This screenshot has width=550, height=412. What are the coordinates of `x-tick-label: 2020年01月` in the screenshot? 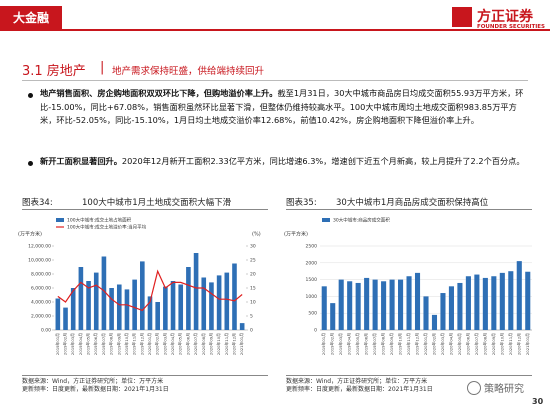 It's located at (149, 344).